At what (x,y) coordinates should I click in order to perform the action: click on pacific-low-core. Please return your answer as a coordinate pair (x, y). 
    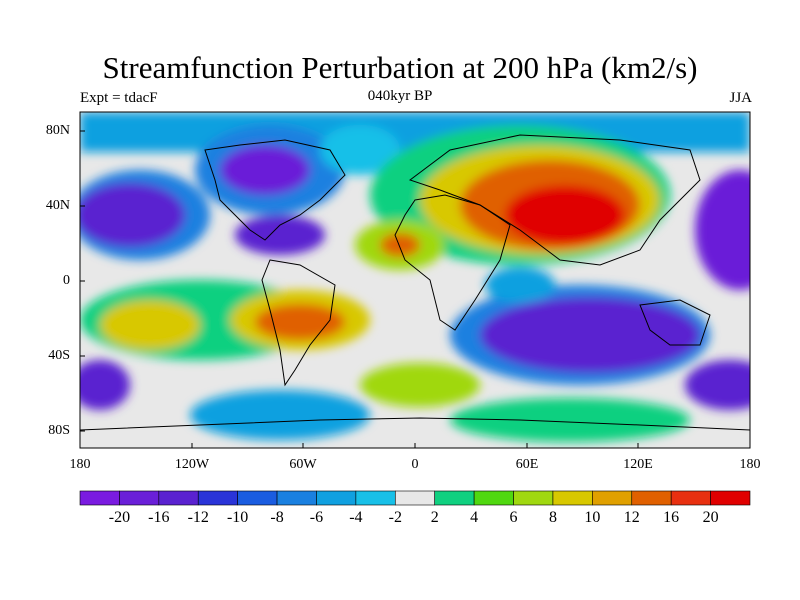
    Looking at the image, I should click on (132, 215).